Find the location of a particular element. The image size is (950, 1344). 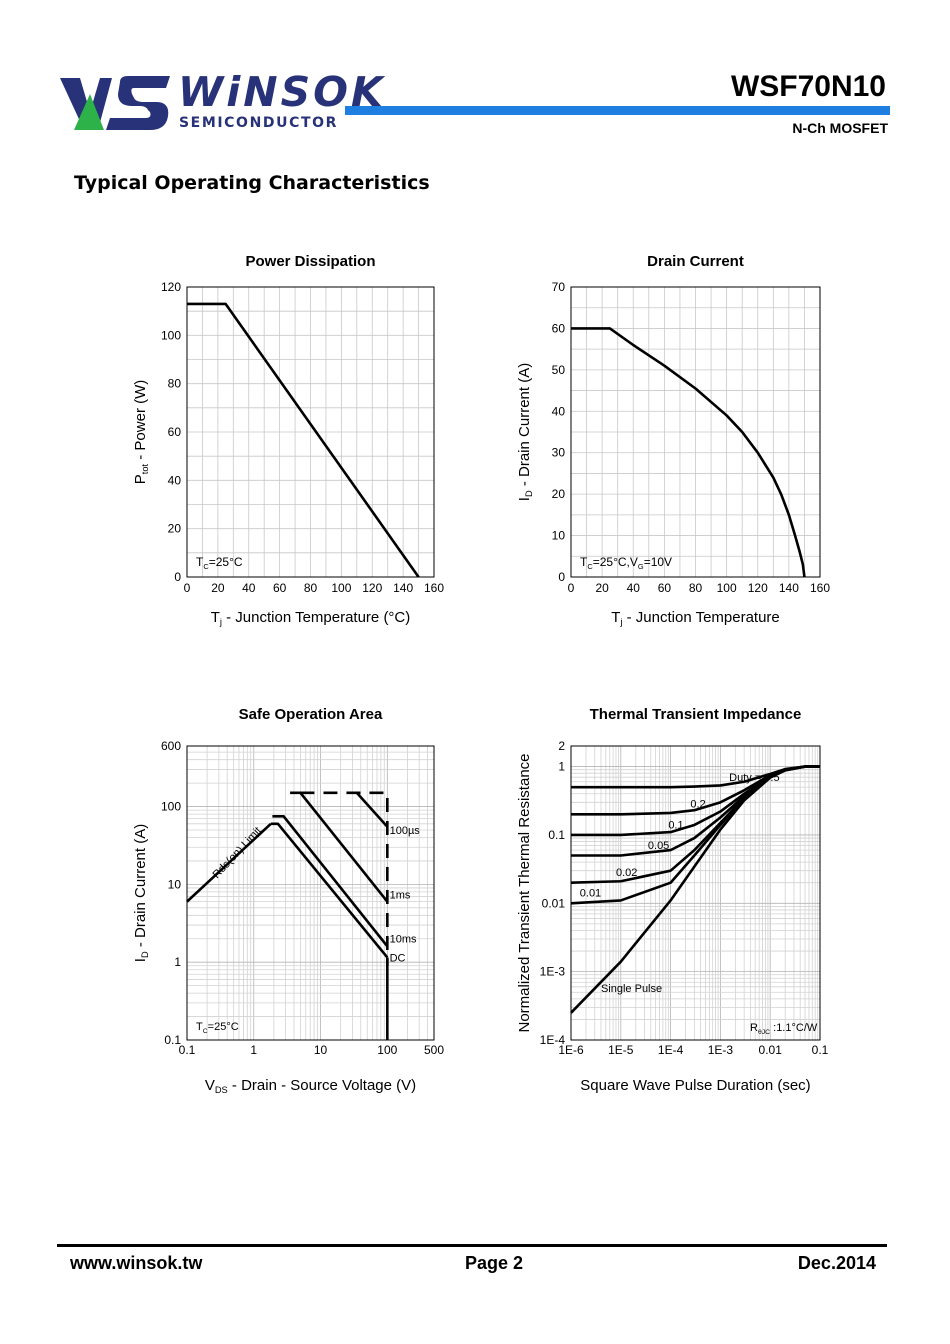

footer-url: www.winsok.tw is located at coordinates (136, 1263).